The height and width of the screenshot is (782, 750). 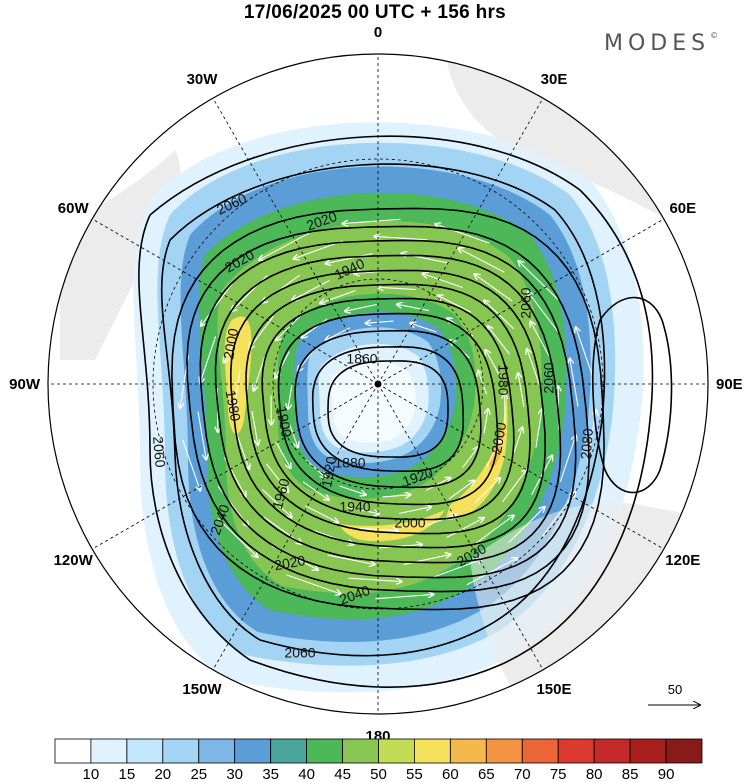 I want to click on south-pole-marker, so click(x=378, y=384).